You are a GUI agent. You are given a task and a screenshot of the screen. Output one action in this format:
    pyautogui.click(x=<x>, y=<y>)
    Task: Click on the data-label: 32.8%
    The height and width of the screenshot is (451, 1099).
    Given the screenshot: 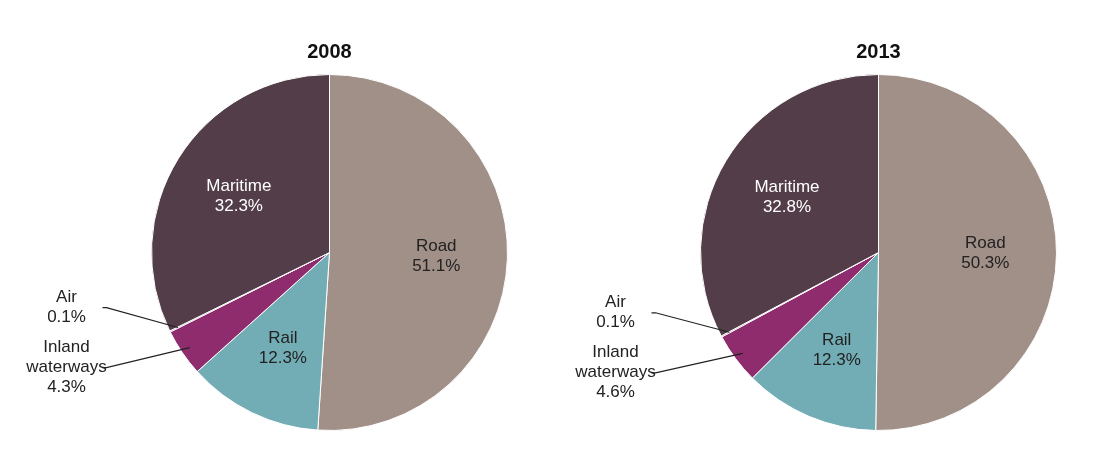 What is the action you would take?
    pyautogui.click(x=787, y=207)
    